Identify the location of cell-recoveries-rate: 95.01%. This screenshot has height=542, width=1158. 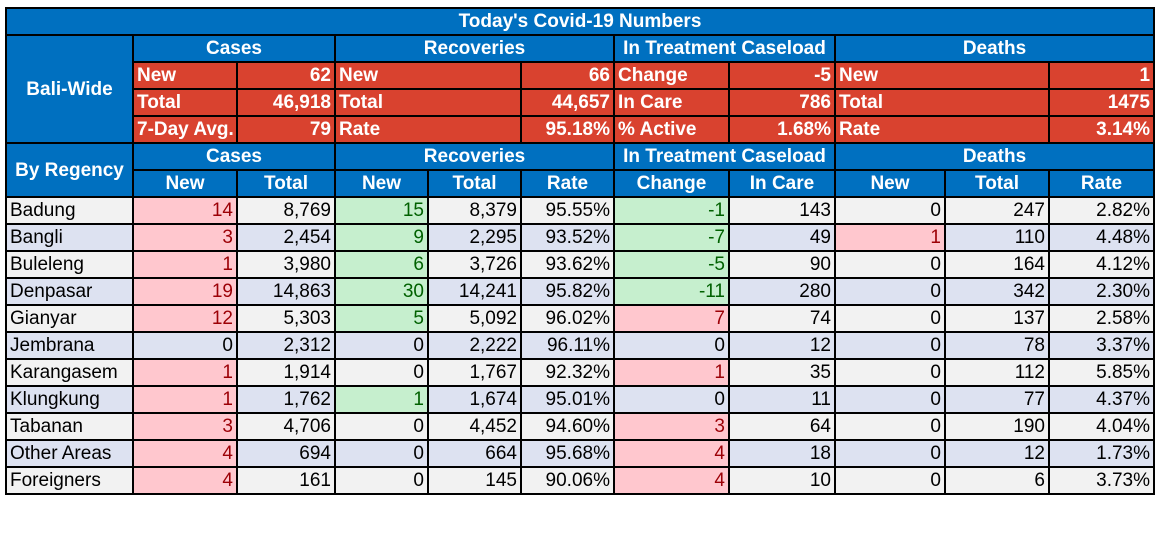
(567, 399).